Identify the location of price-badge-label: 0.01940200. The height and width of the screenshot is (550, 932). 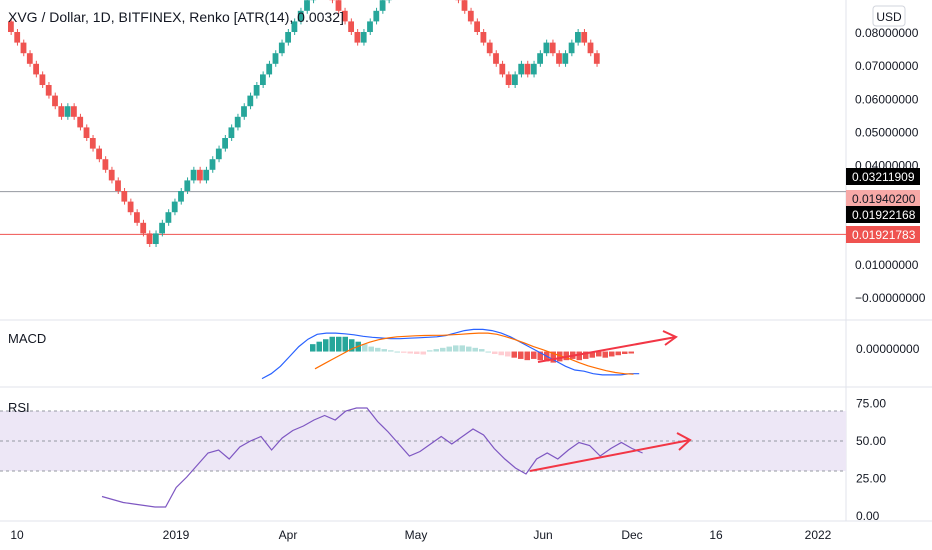
(884, 199).